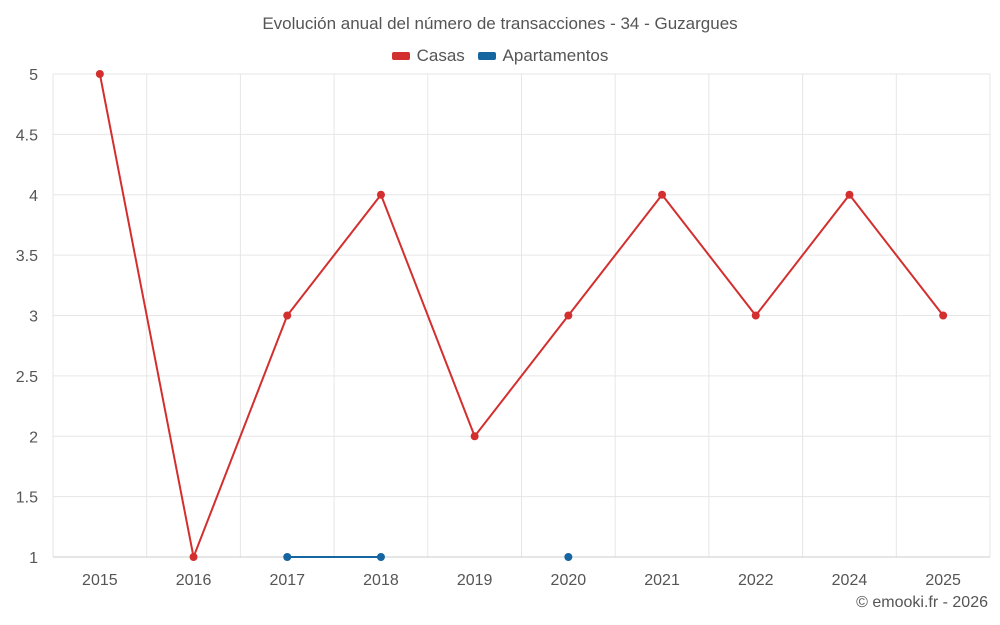 The image size is (1000, 625). I want to click on x-tick-label: 2021, so click(662, 580).